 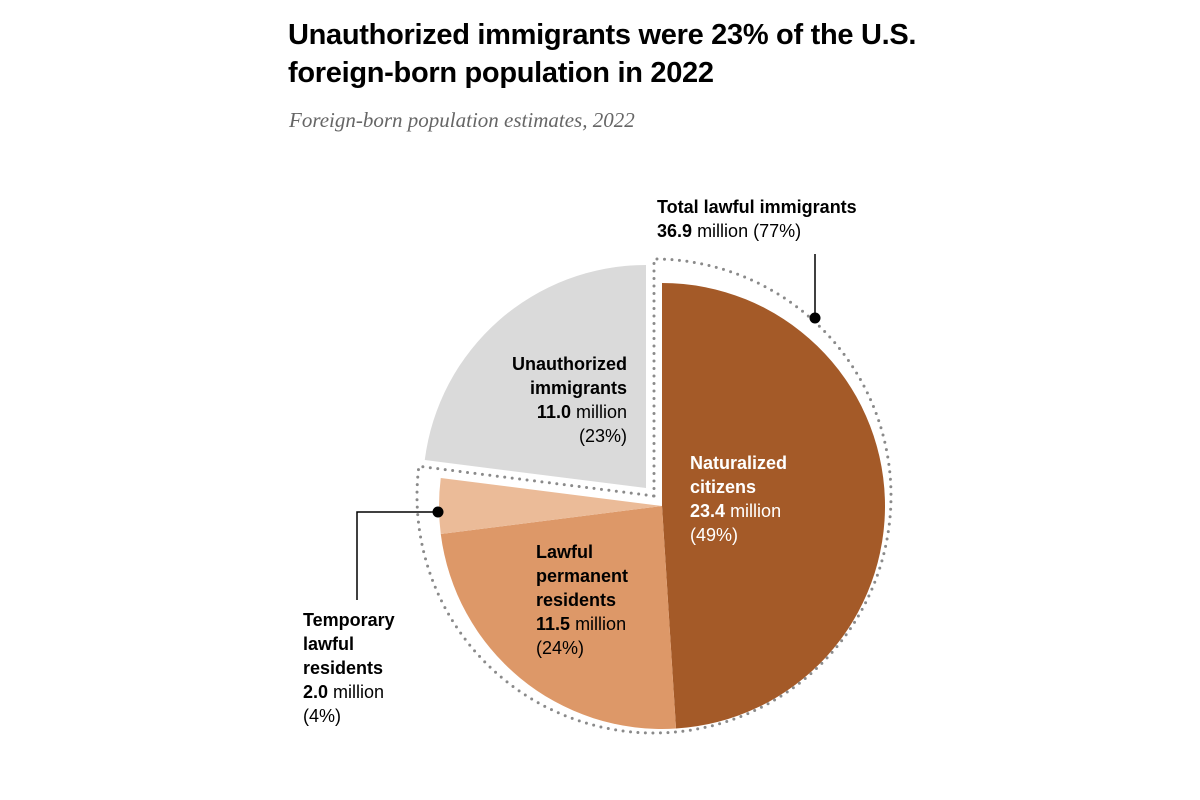 I want to click on unauthorized-name-line2: immigrants, so click(x=578, y=388).